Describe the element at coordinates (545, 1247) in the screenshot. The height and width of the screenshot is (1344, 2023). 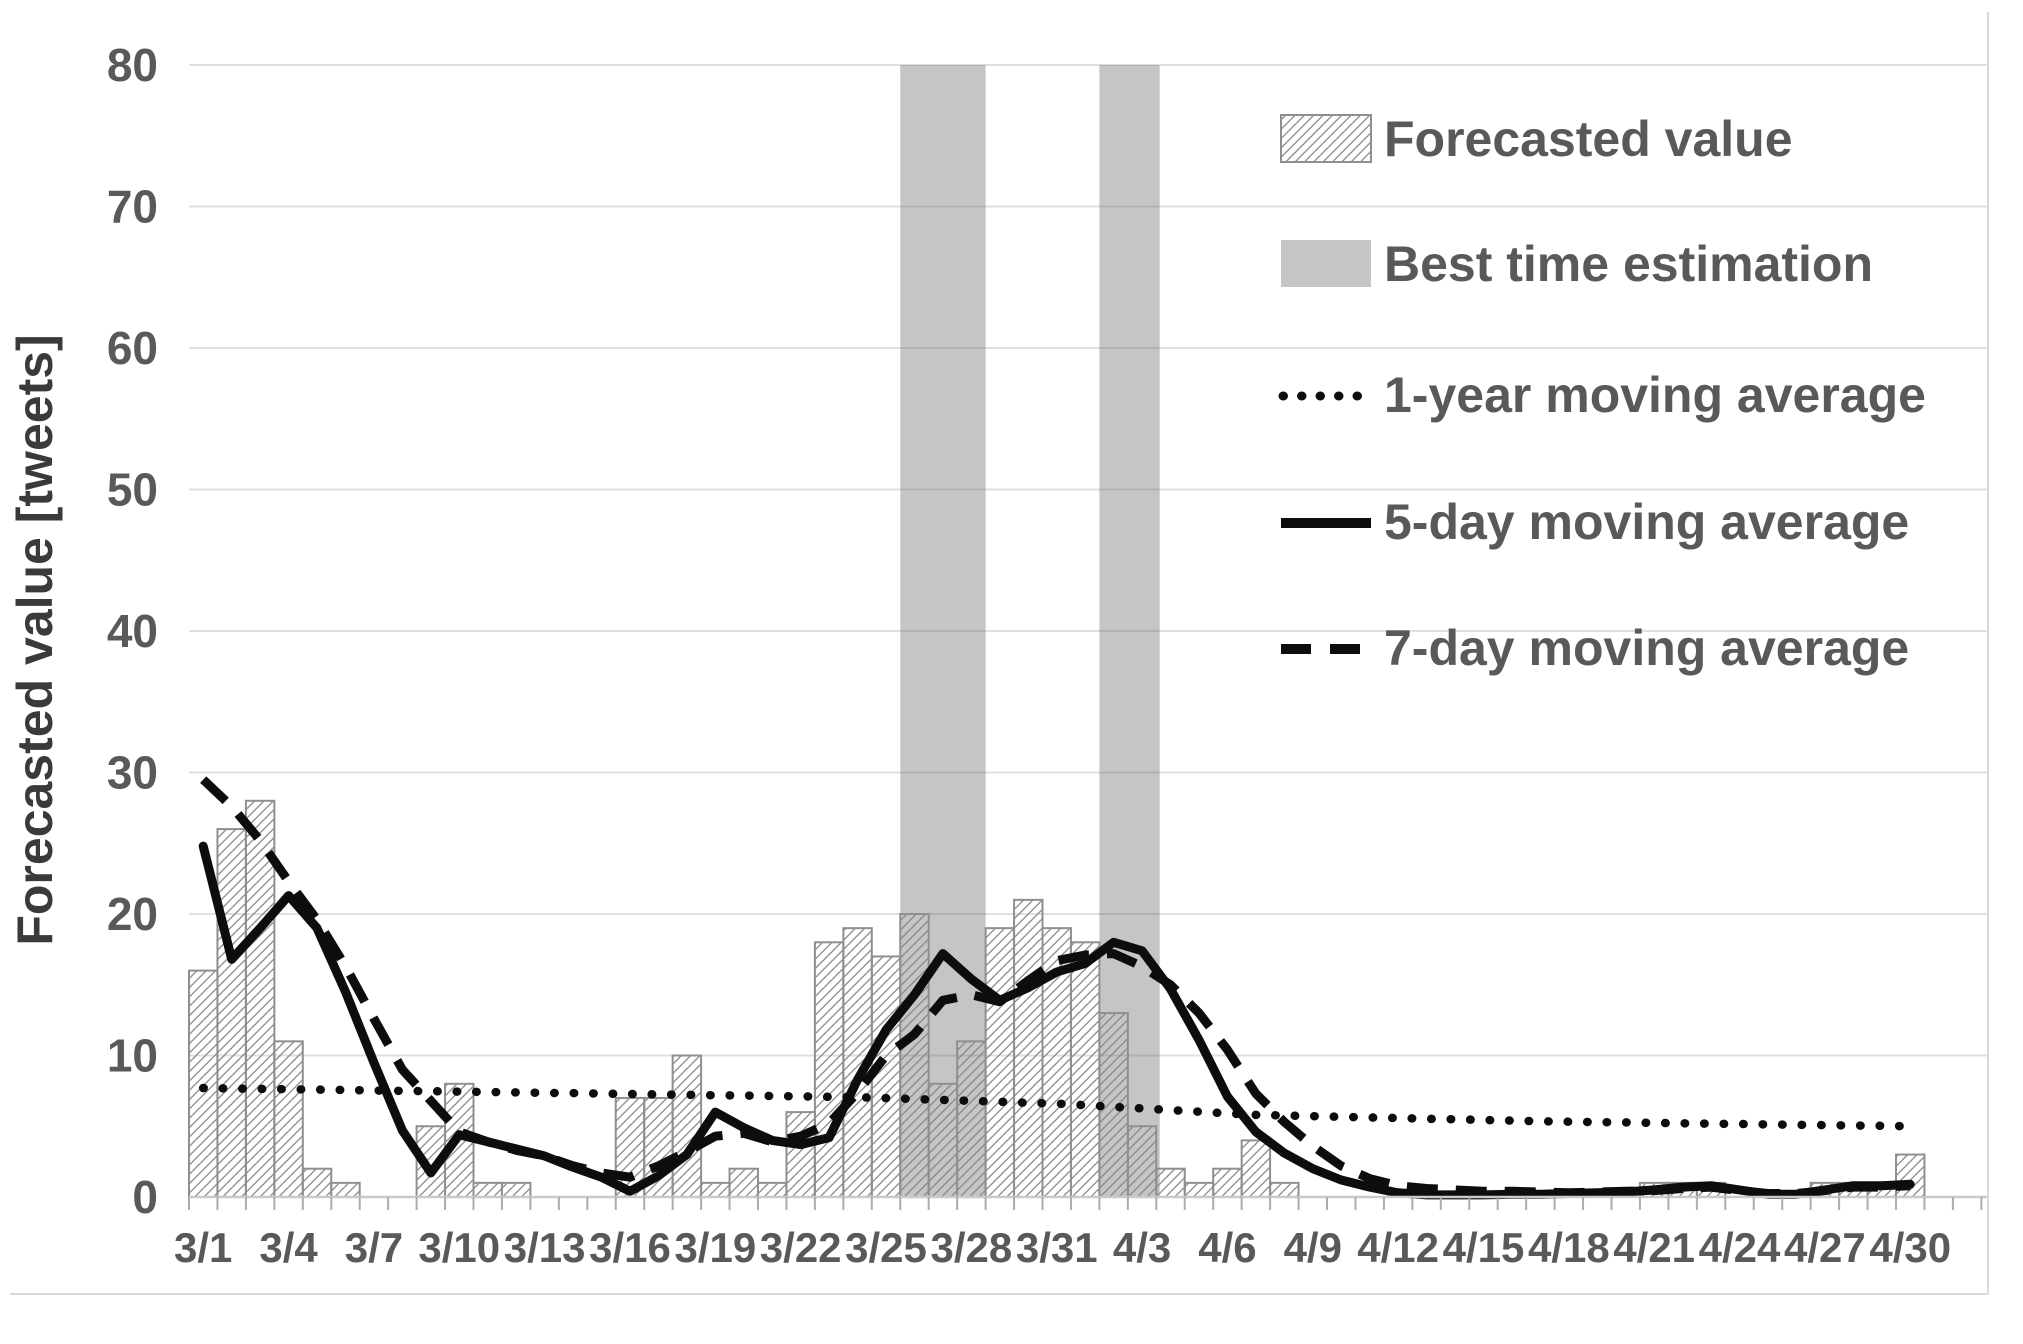
I see `x-tick-label: 3/13` at that location.